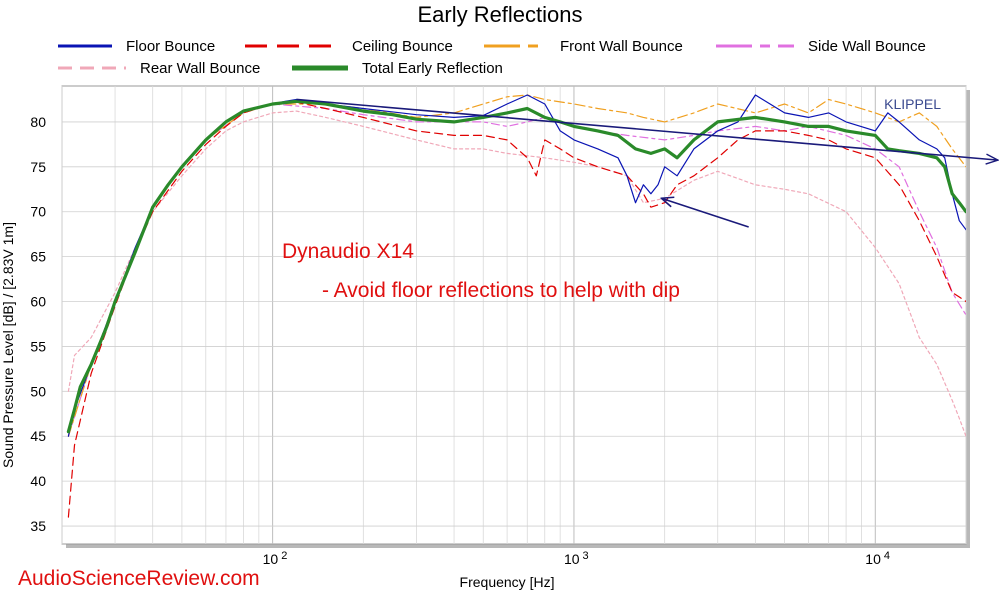  What do you see at coordinates (647, 129) in the screenshot?
I see `trend-arrow` at bounding box center [647, 129].